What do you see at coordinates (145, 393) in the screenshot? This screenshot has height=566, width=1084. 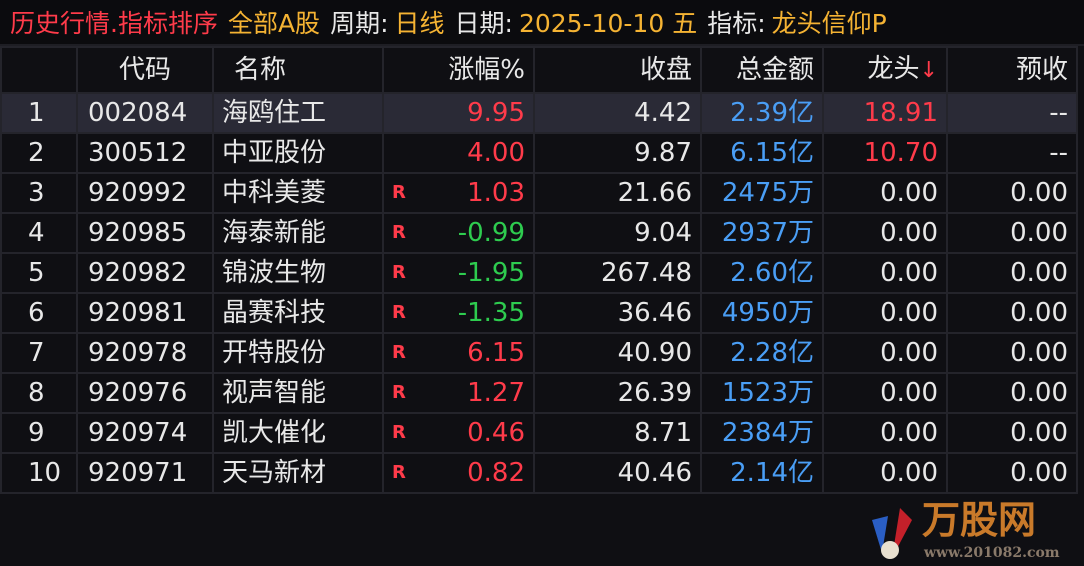 I see `stock-code: 920976` at bounding box center [145, 393].